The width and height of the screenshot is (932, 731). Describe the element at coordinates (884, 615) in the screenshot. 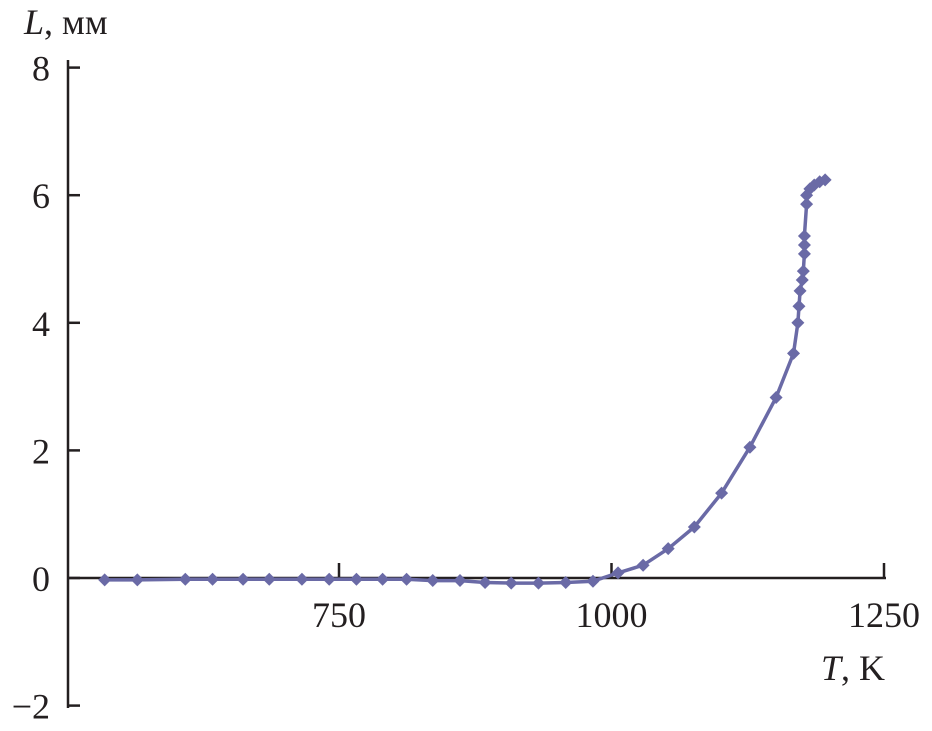

I see `x-tick-label: 1250` at that location.